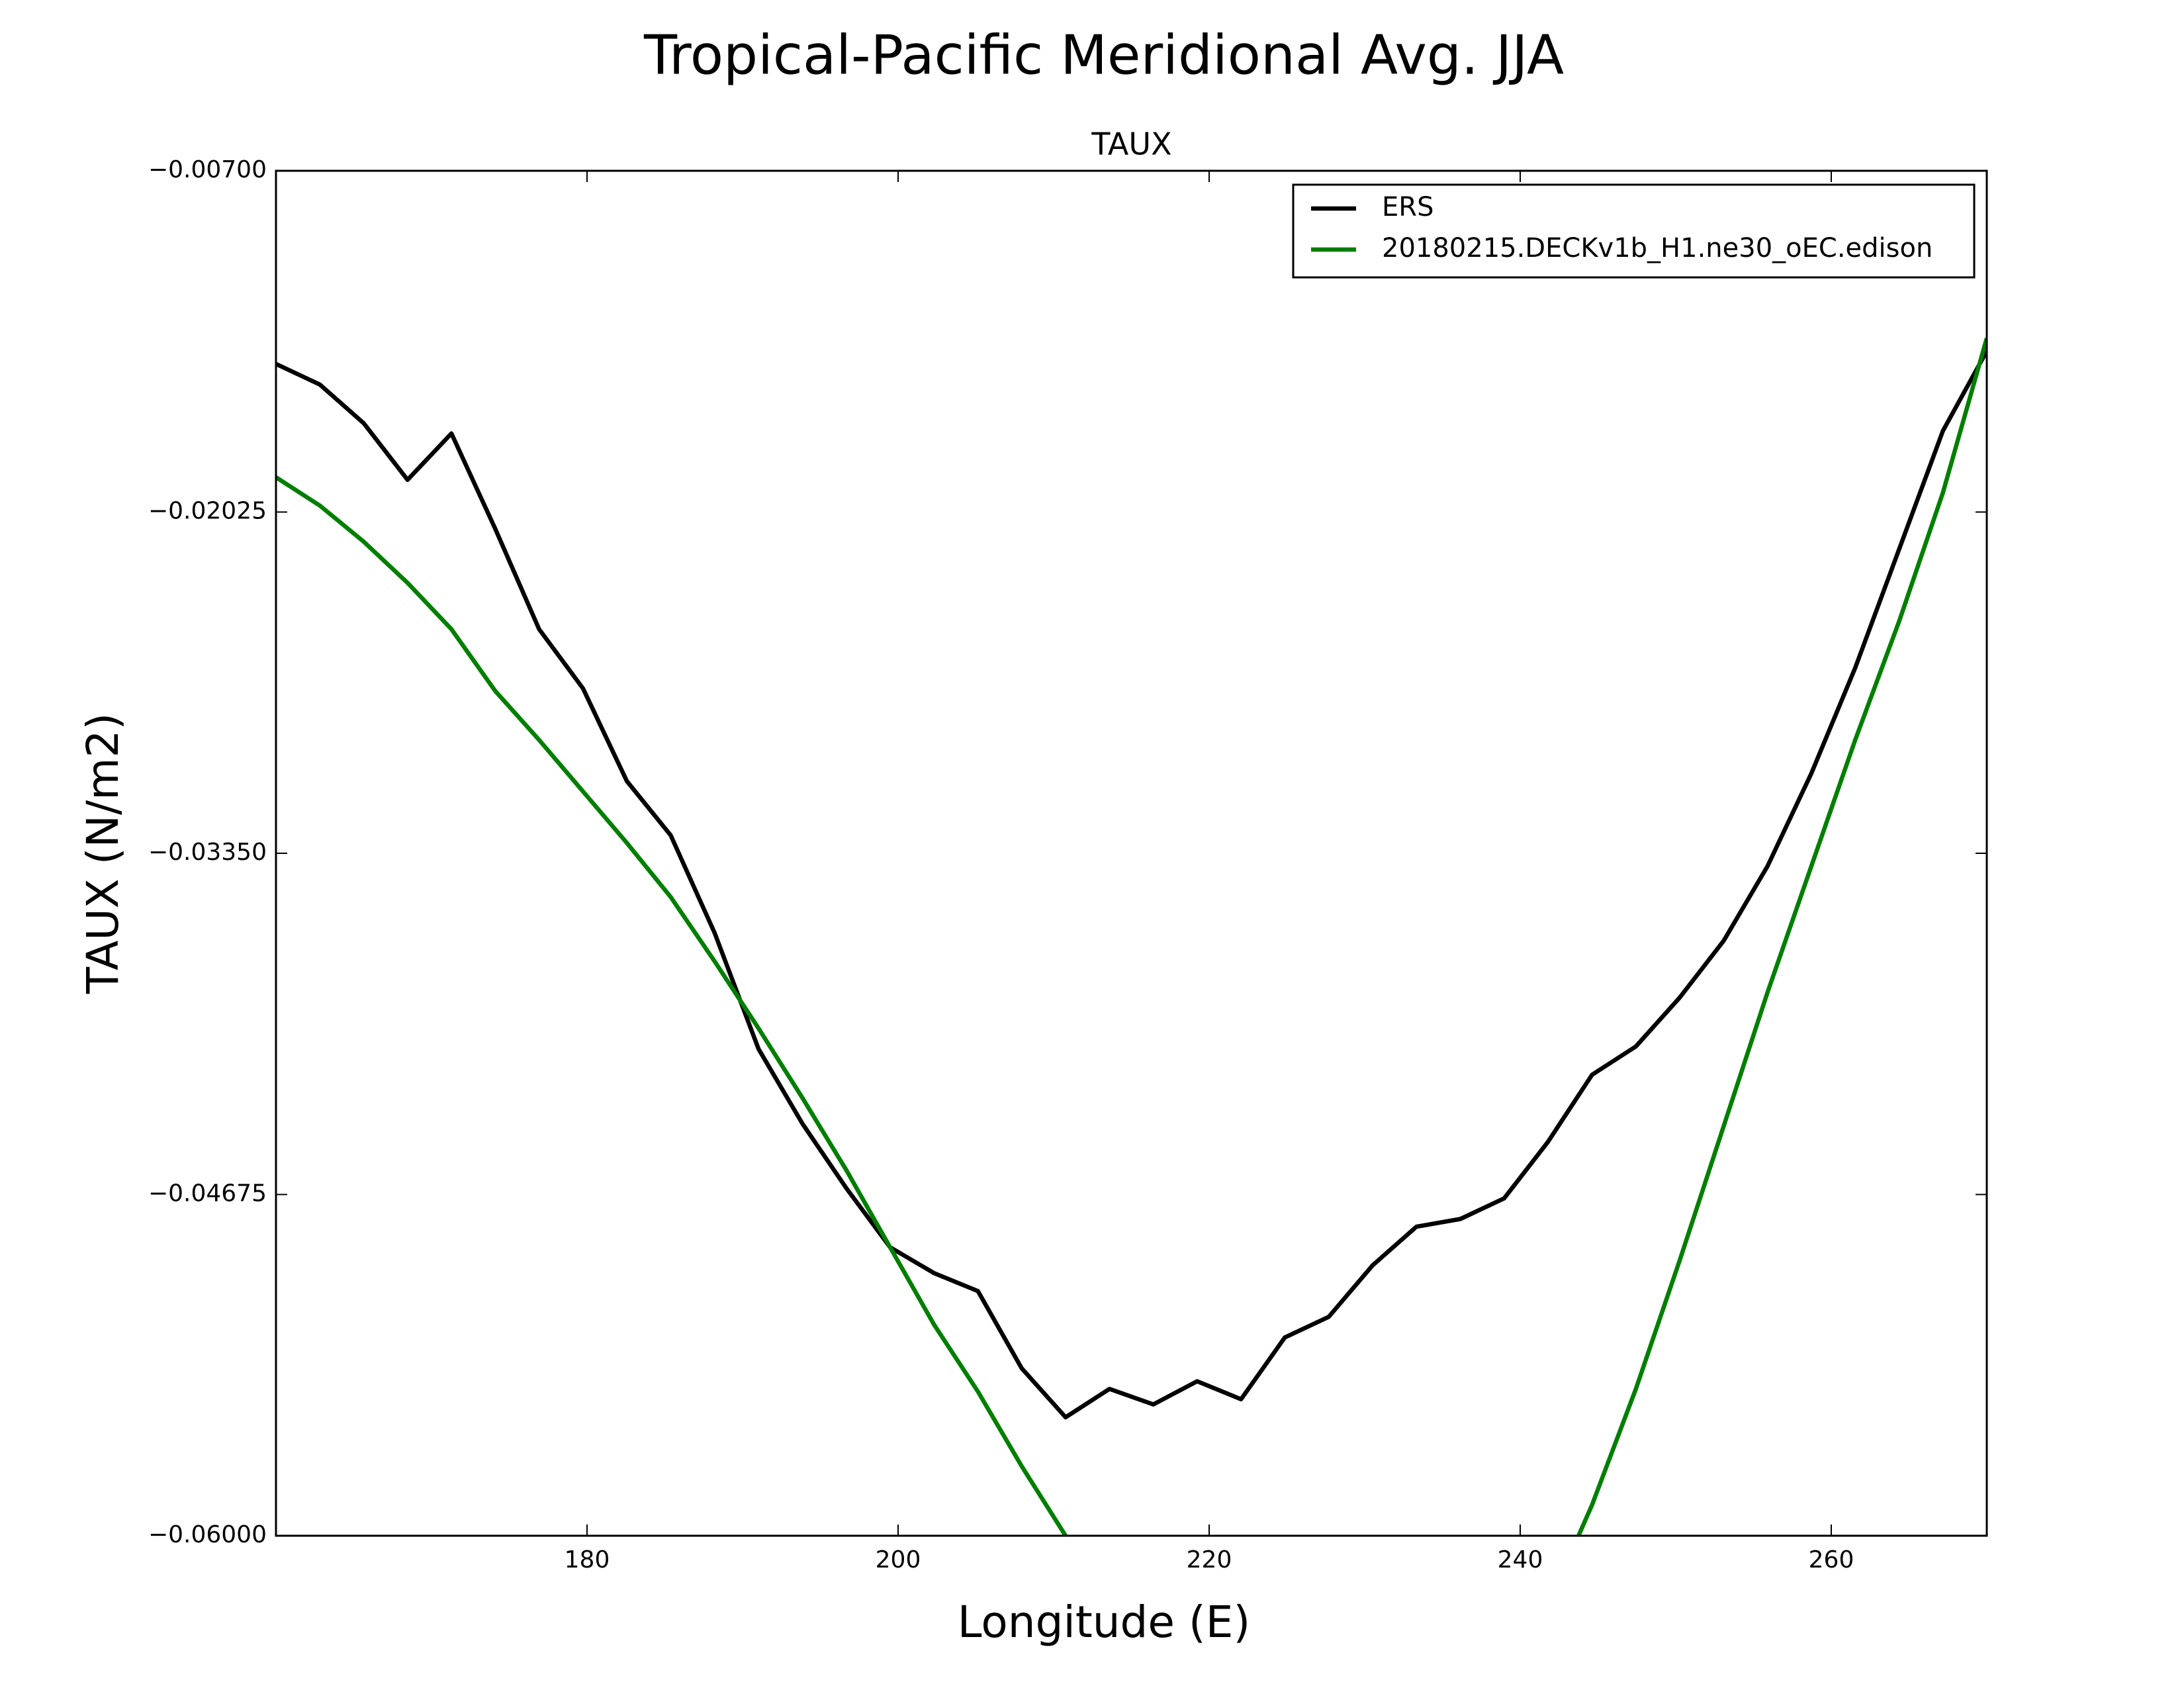 The height and width of the screenshot is (1688, 2184). What do you see at coordinates (208, 1534) in the screenshot?
I see `y-tick-label: −0.06000` at bounding box center [208, 1534].